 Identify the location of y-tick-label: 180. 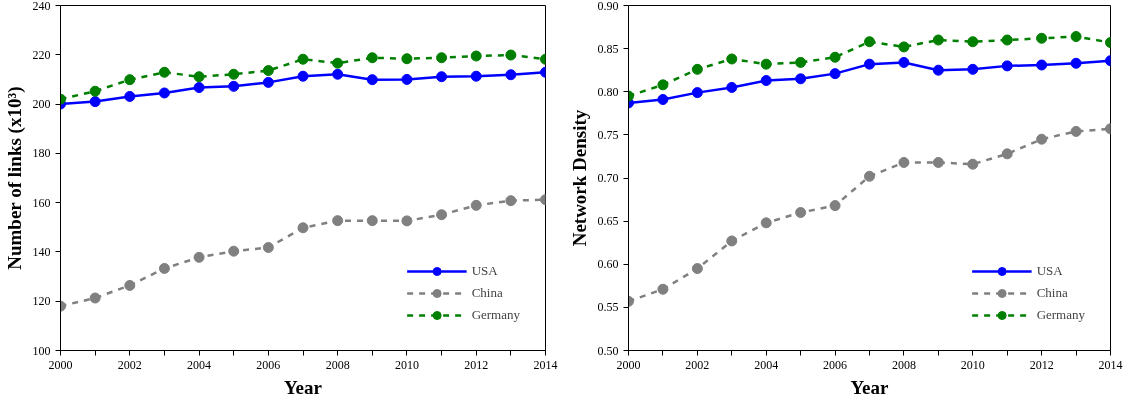
(41, 153).